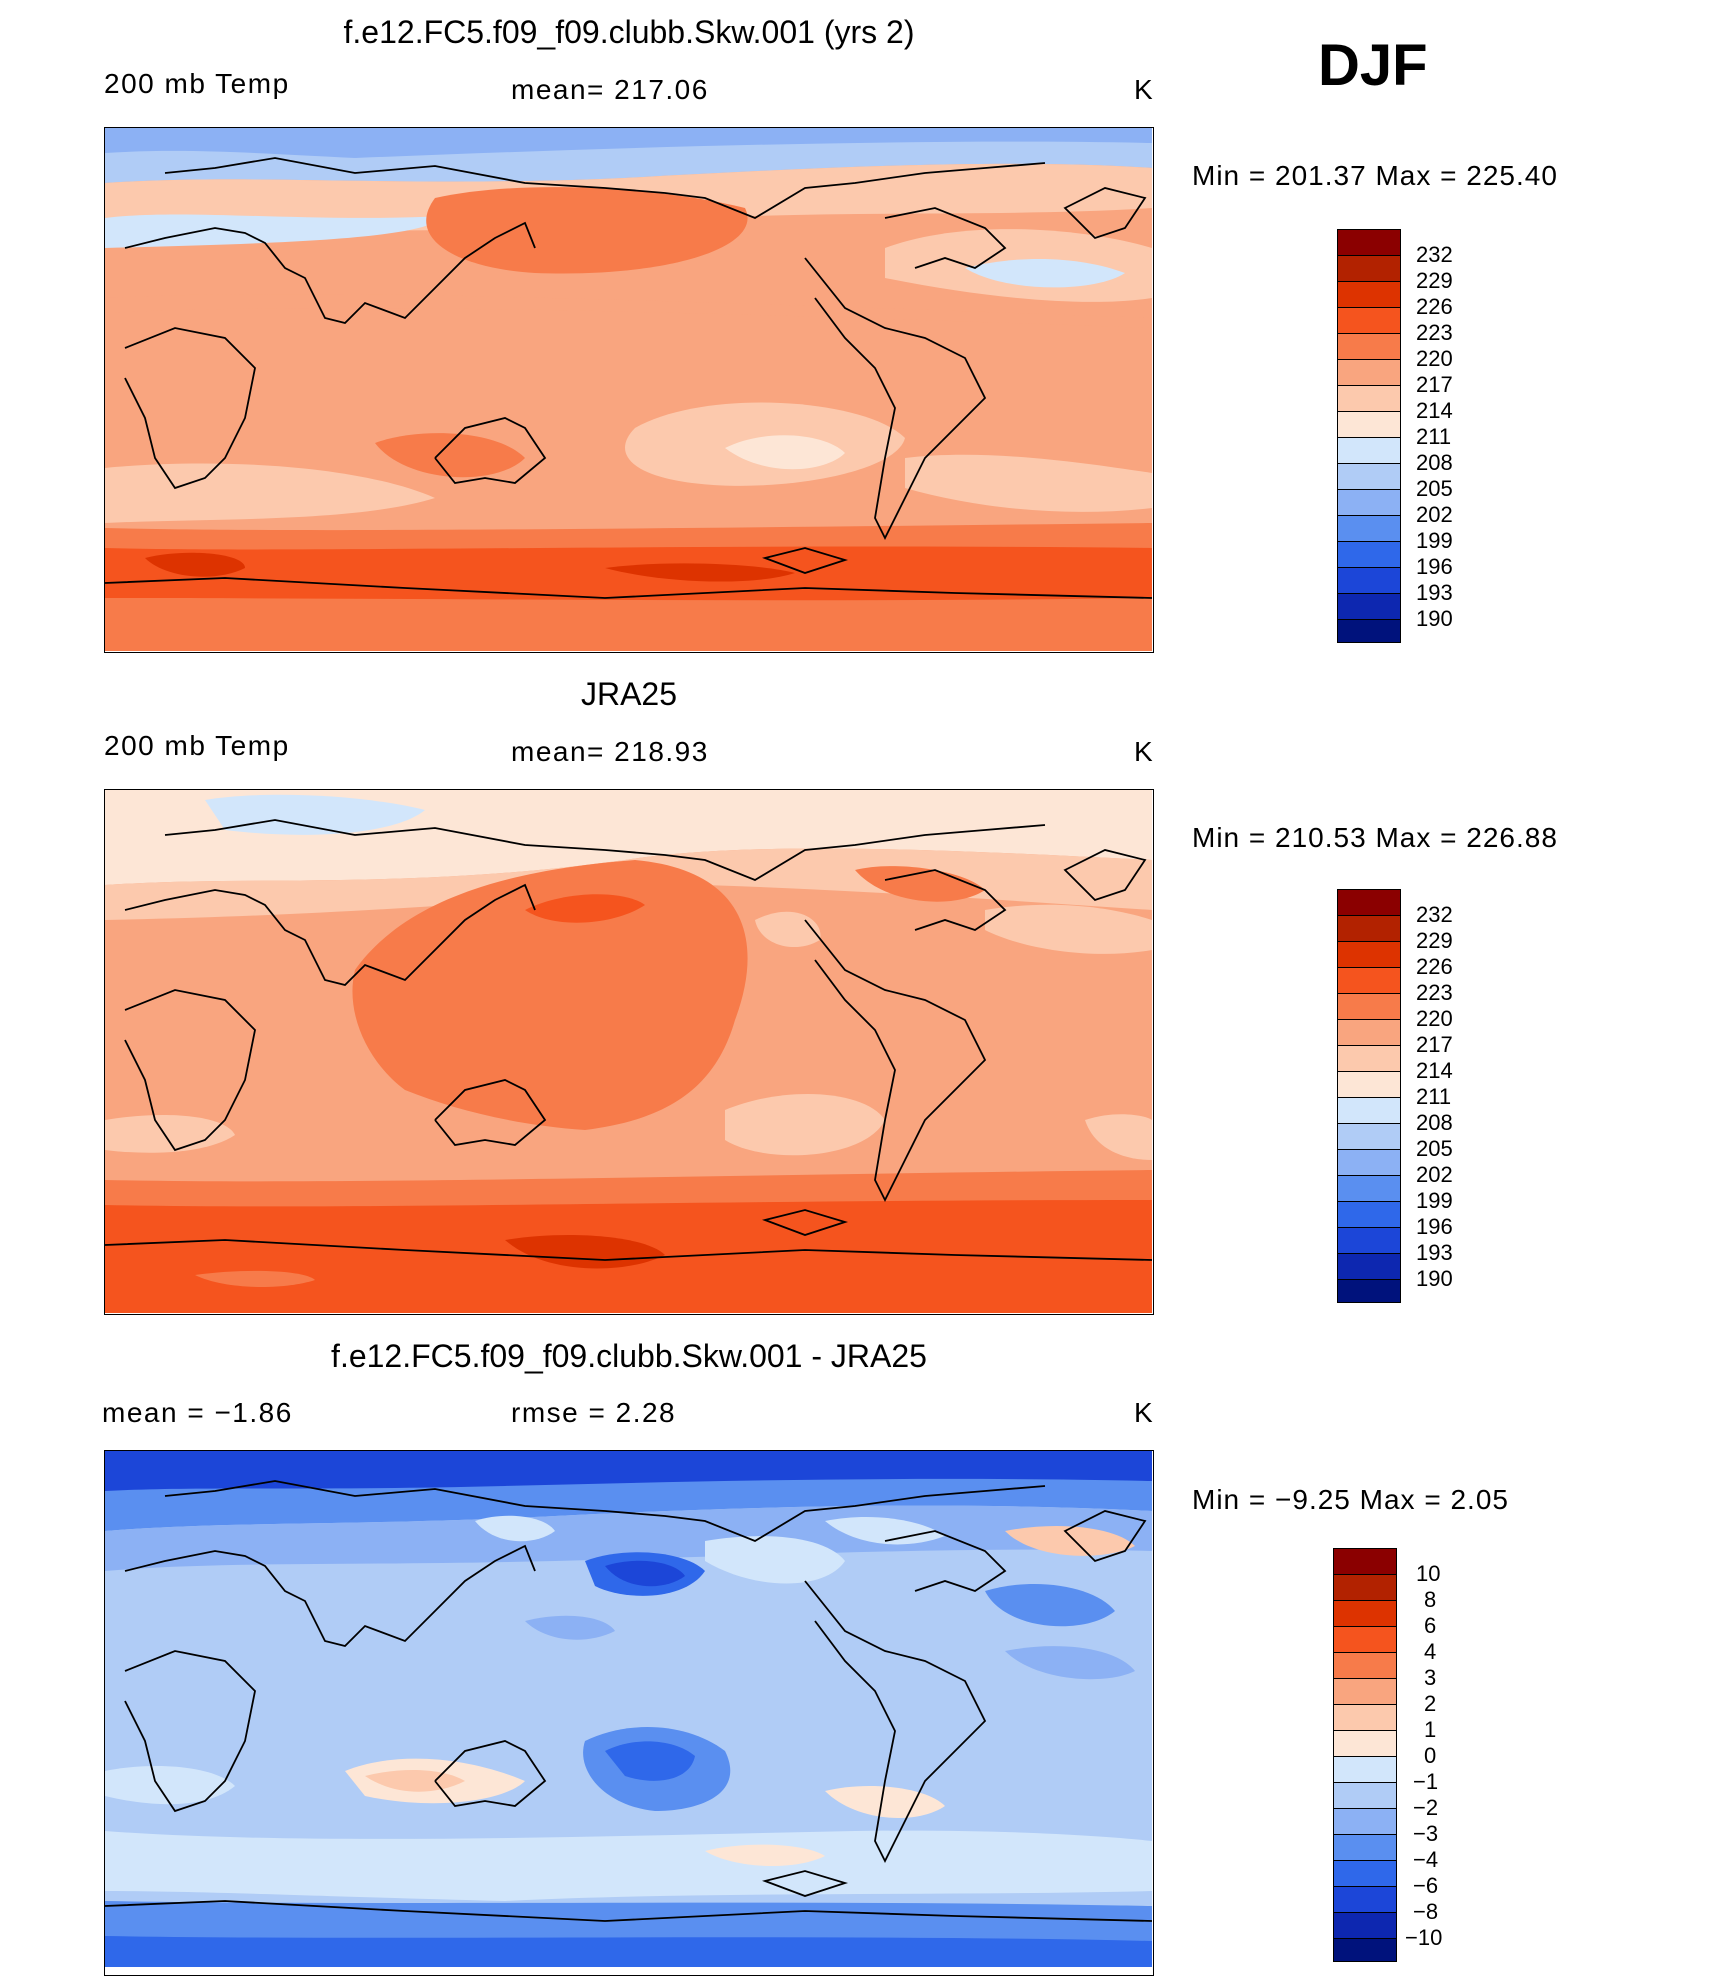 The height and width of the screenshot is (1976, 1710). What do you see at coordinates (1375, 837) in the screenshot?
I see `min-max-label: Min = 210.53 Max = 226.88` at bounding box center [1375, 837].